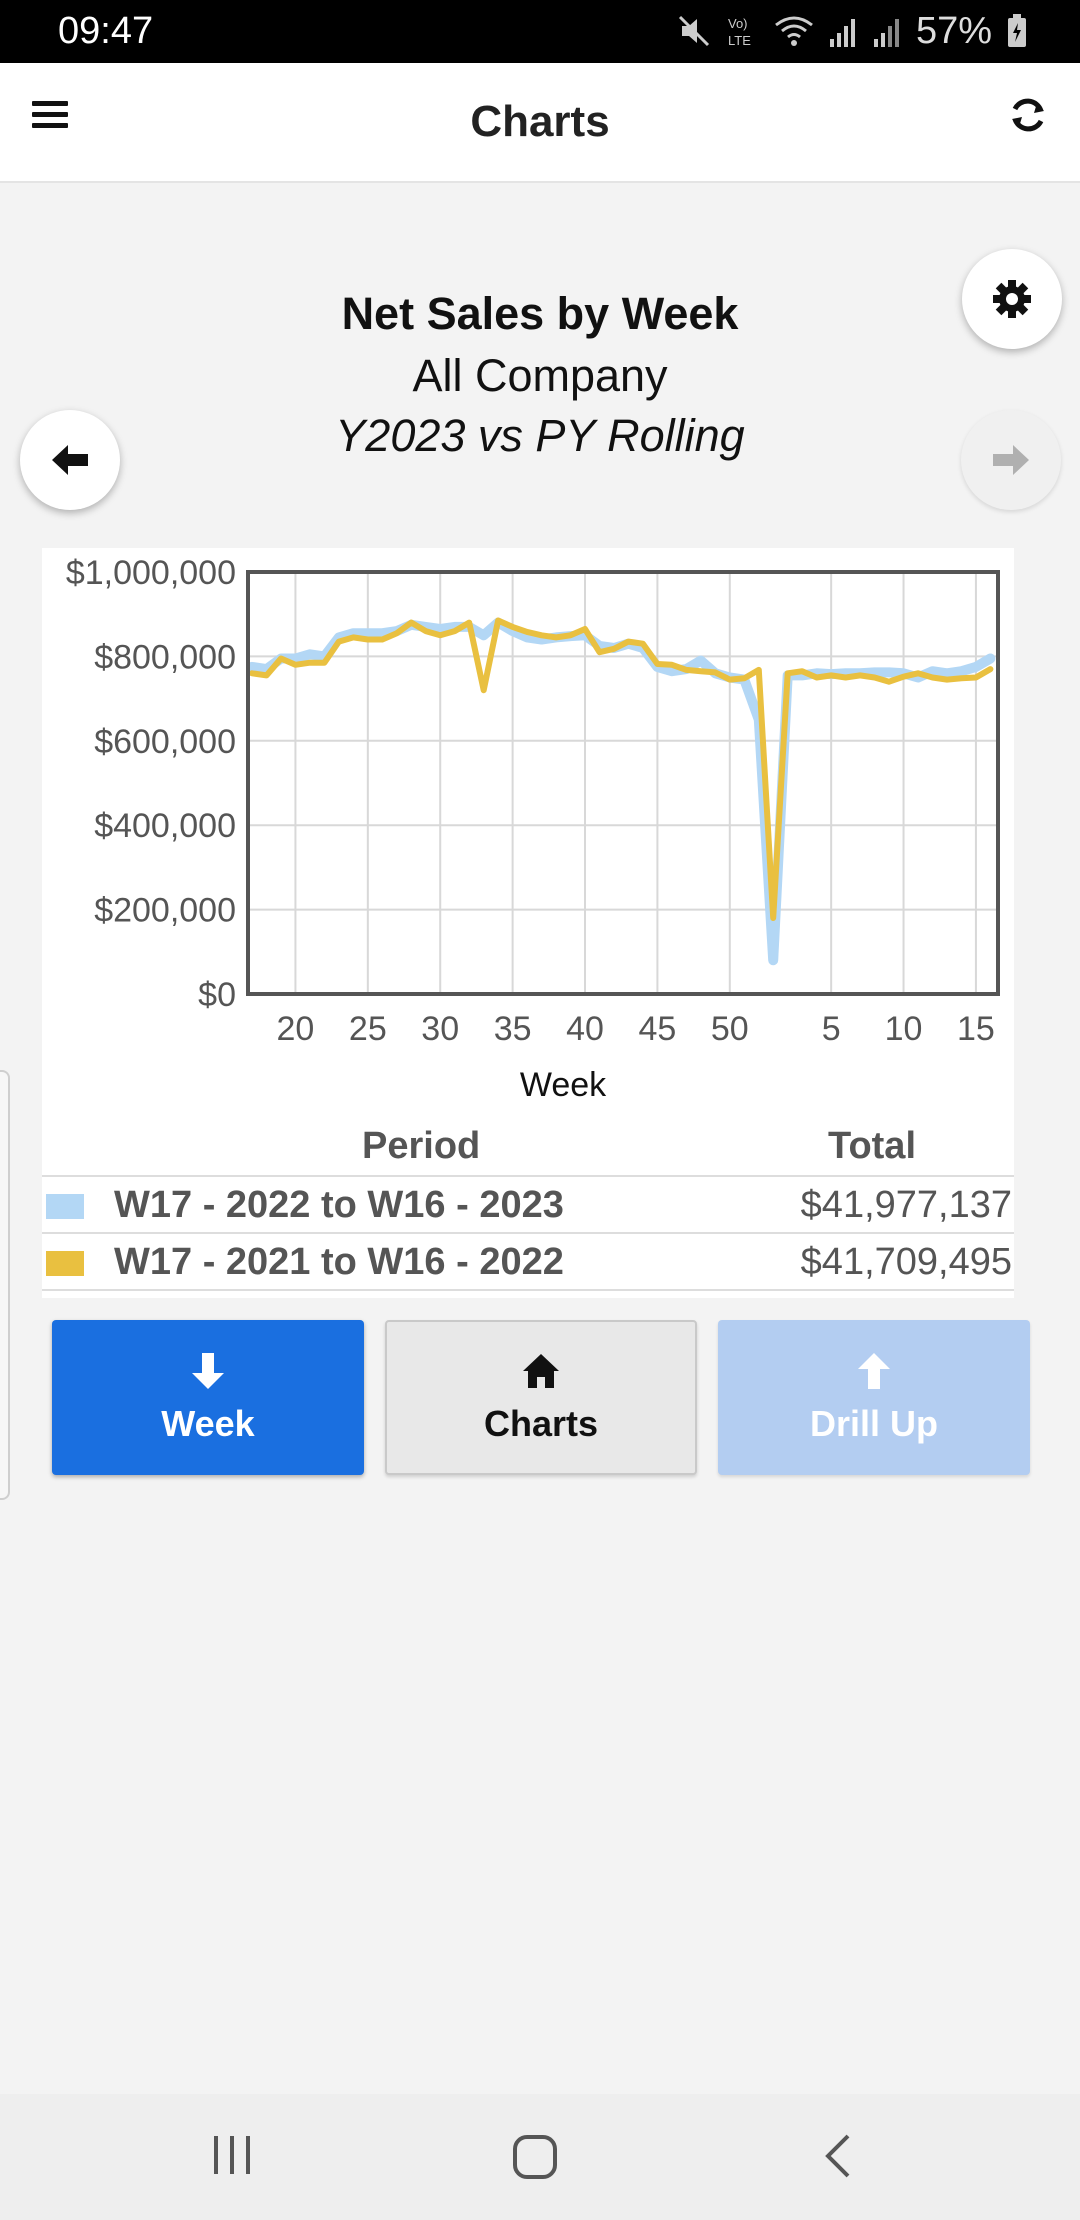  What do you see at coordinates (106, 31) in the screenshot?
I see `status-time: 09:47` at bounding box center [106, 31].